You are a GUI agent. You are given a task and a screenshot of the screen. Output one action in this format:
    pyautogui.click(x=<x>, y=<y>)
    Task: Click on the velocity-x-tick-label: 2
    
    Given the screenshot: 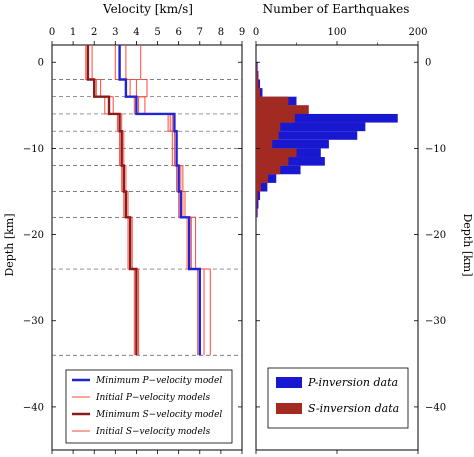 What is the action you would take?
    pyautogui.click(x=94, y=32)
    